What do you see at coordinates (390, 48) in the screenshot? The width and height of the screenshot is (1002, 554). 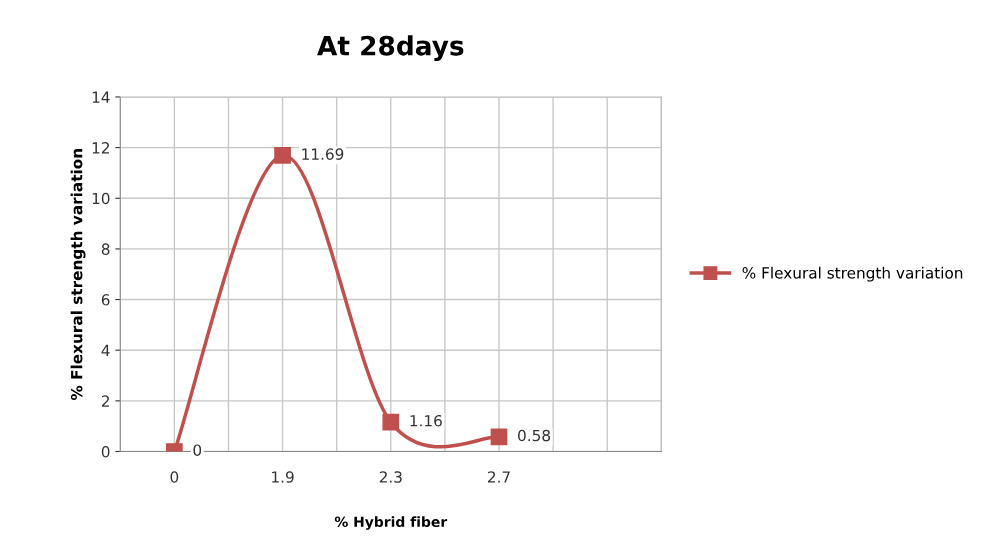 I see `chart-title: At 28days` at bounding box center [390, 48].